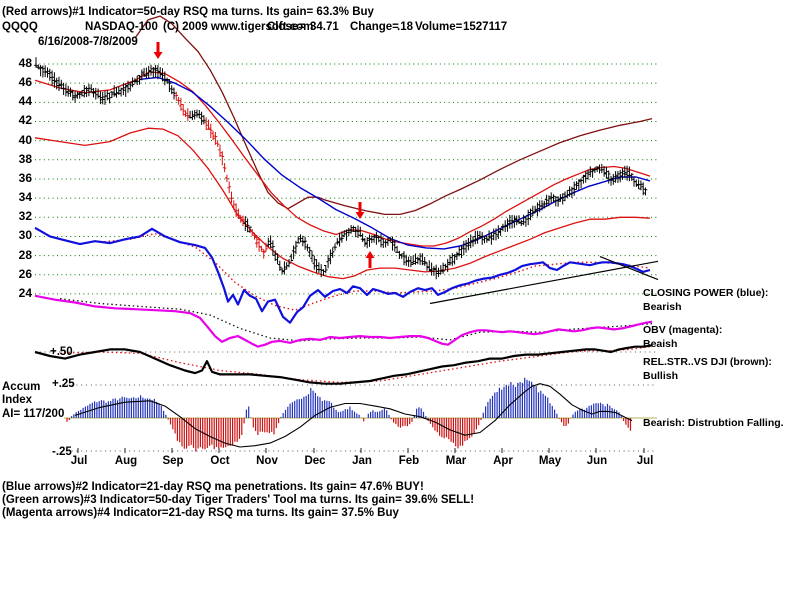  What do you see at coordinates (25, 235) in the screenshot?
I see `price-tick-label: 30` at bounding box center [25, 235].